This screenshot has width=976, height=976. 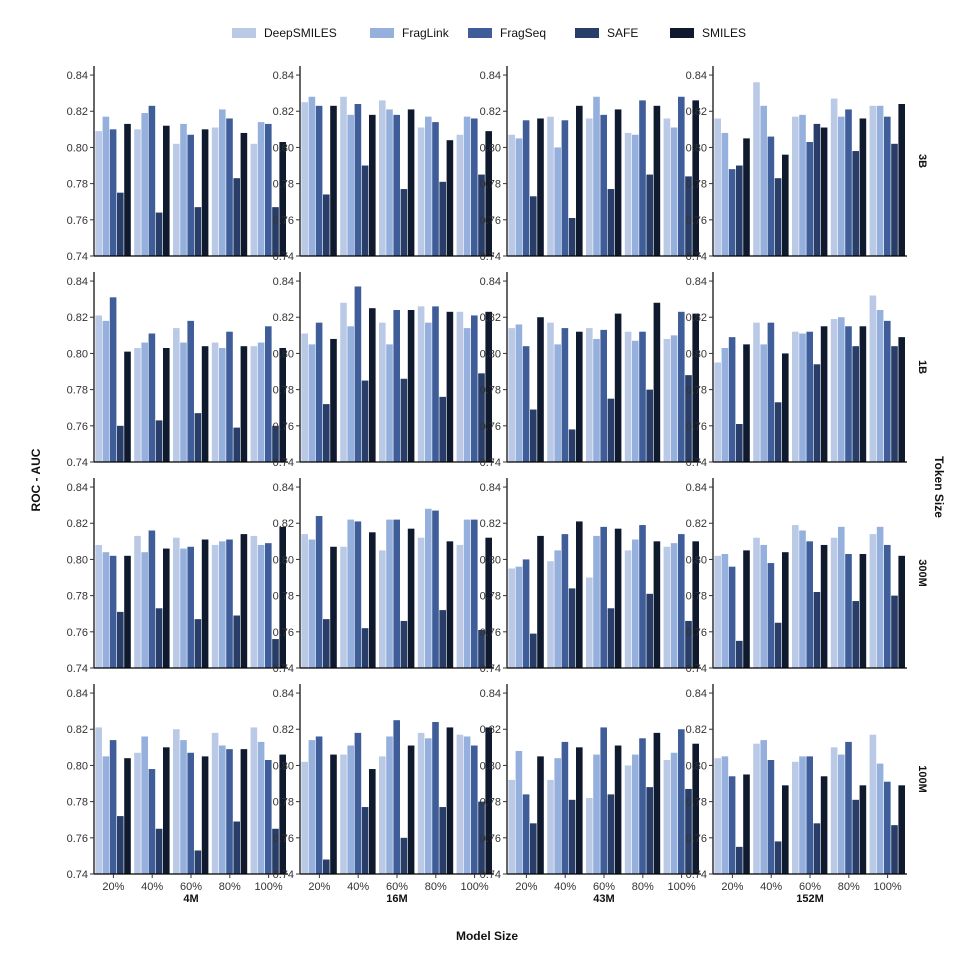 What do you see at coordinates (746, 197) in the screenshot?
I see `bar-smiles-3b-152m-20pct` at bounding box center [746, 197].